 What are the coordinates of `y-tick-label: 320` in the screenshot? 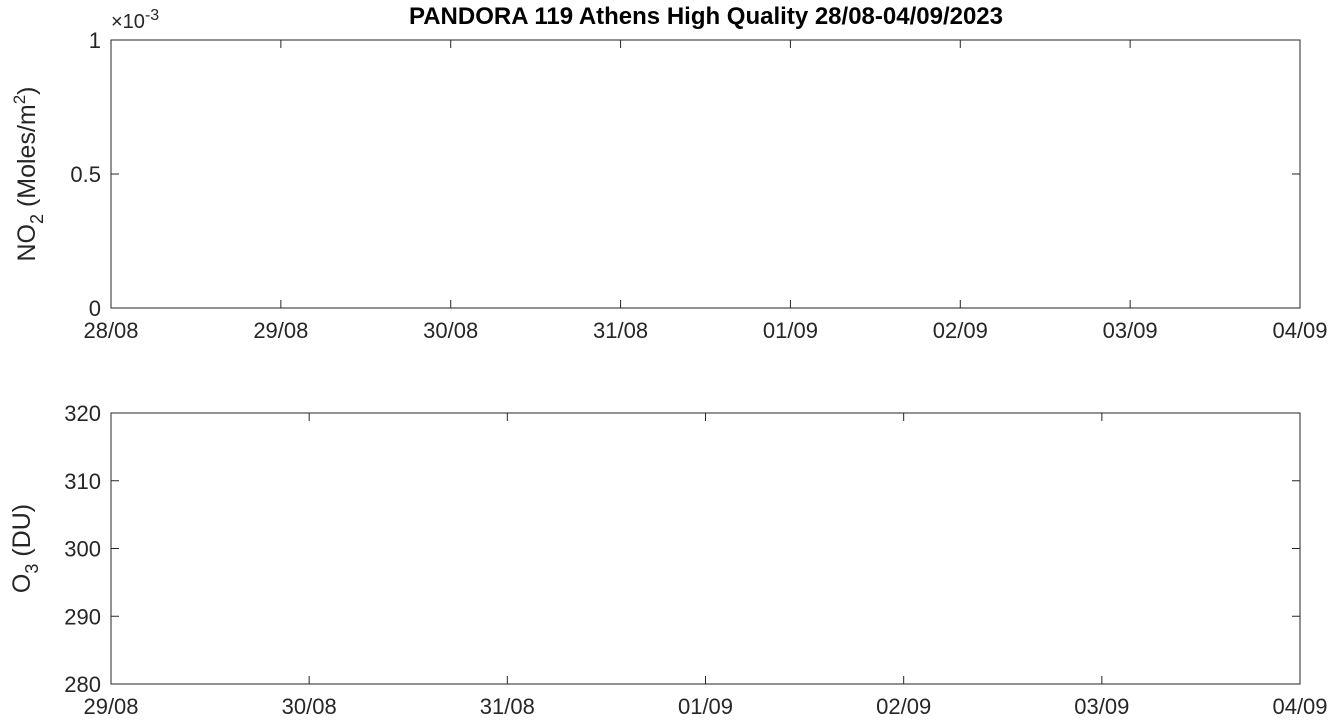 It's located at (82, 413).